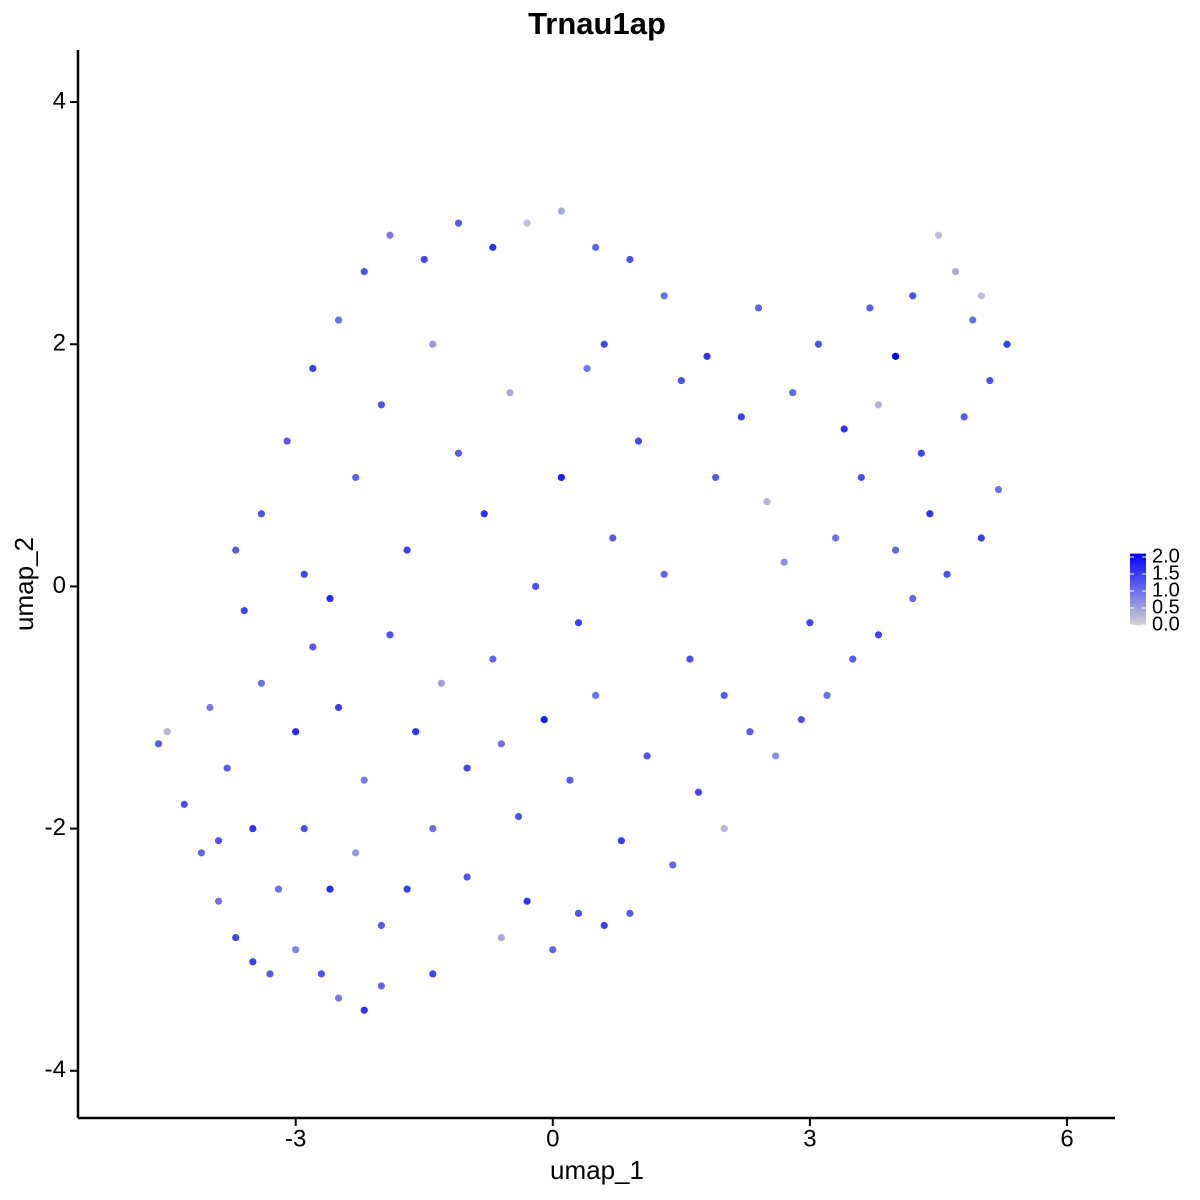 Image resolution: width=1200 pixels, height=1200 pixels. Describe the element at coordinates (295, 1138) in the screenshot. I see `x-tick-label: -3` at that location.